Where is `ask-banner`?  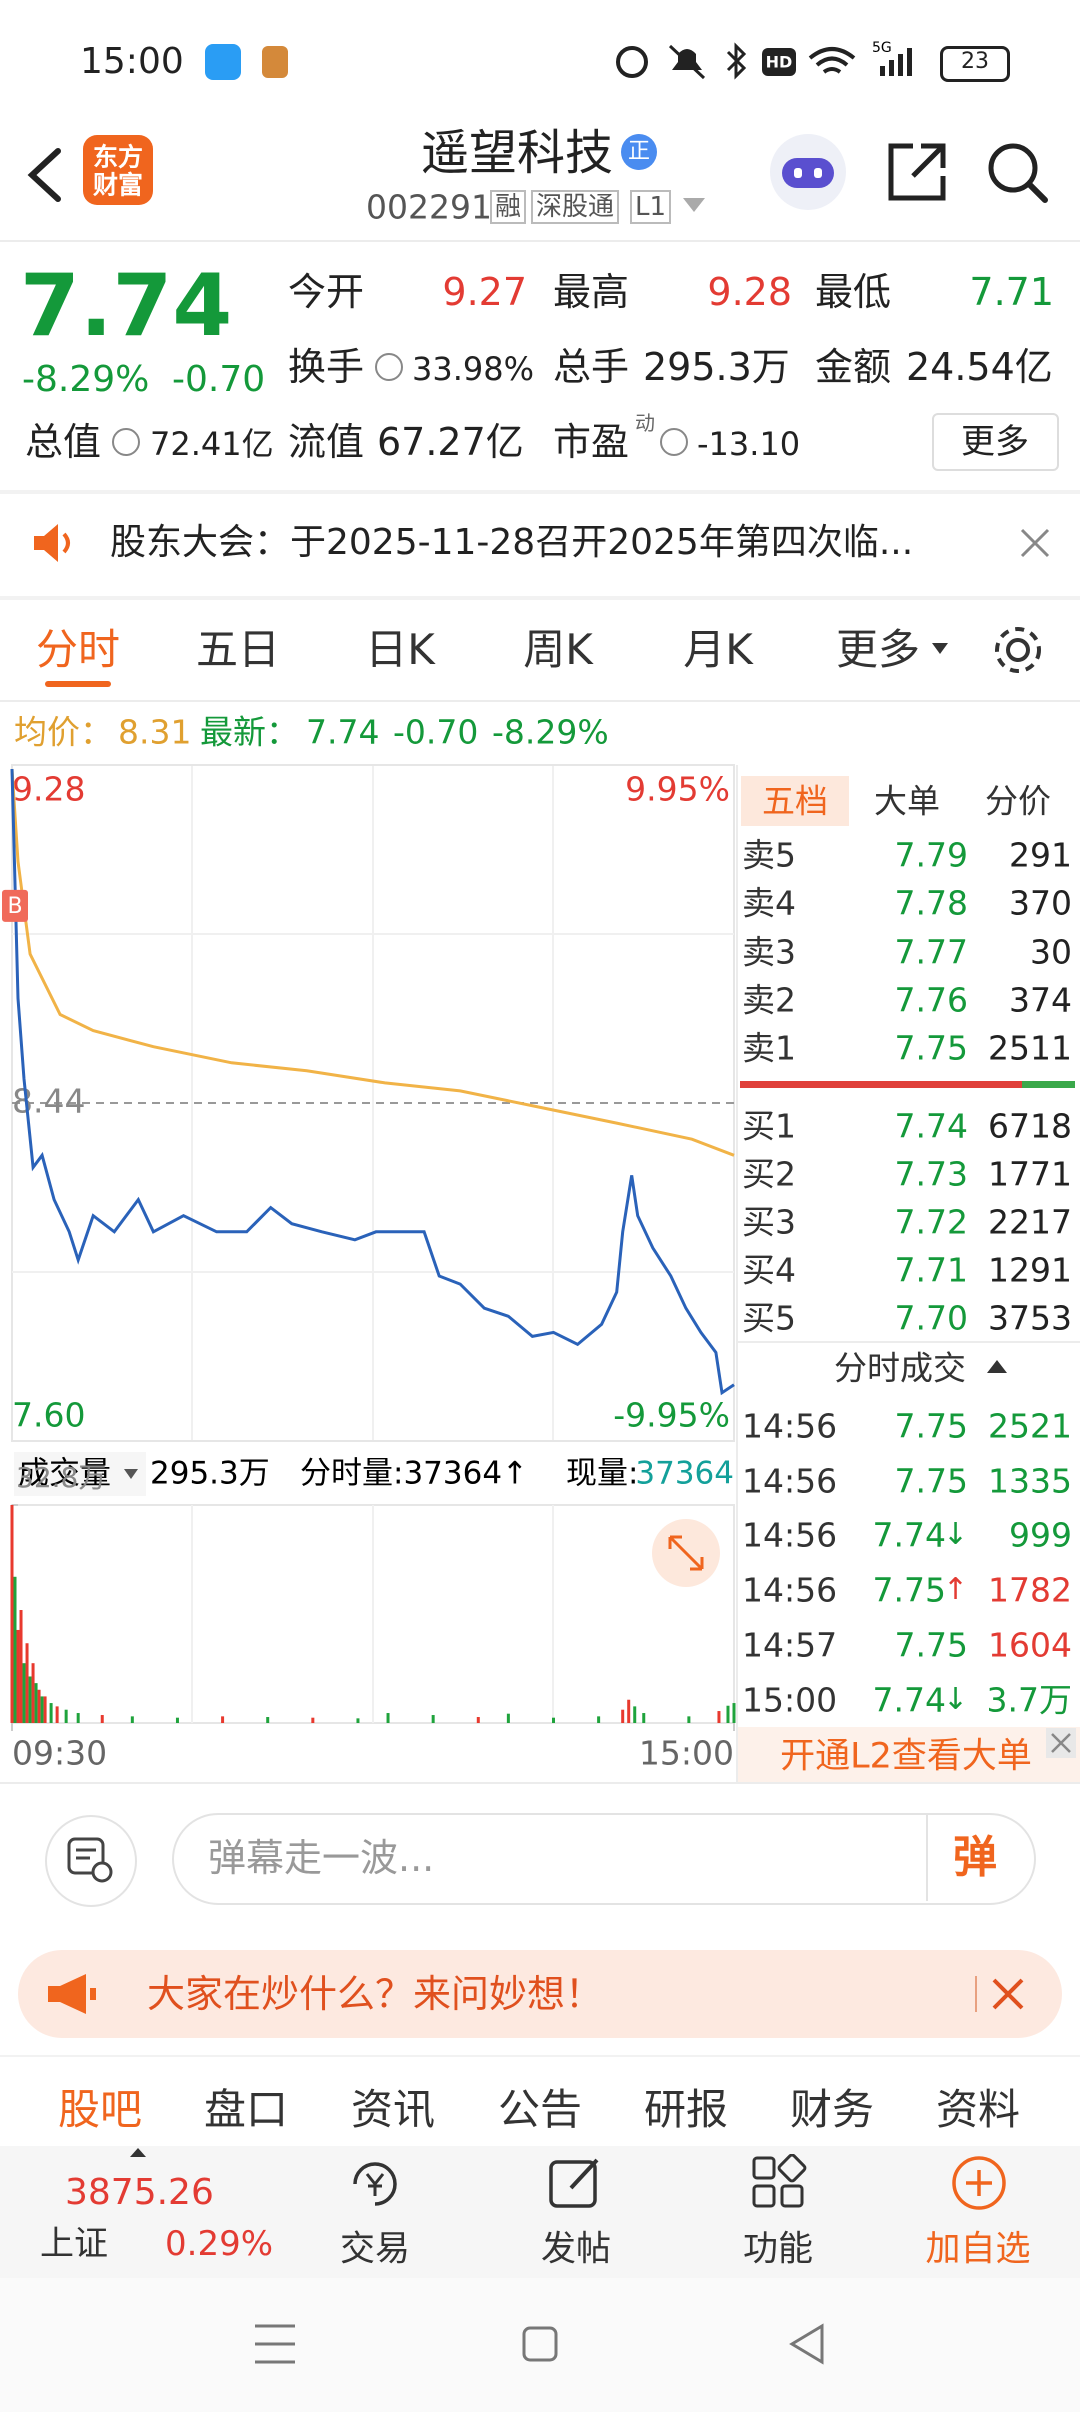 ask-banner is located at coordinates (540, 1994).